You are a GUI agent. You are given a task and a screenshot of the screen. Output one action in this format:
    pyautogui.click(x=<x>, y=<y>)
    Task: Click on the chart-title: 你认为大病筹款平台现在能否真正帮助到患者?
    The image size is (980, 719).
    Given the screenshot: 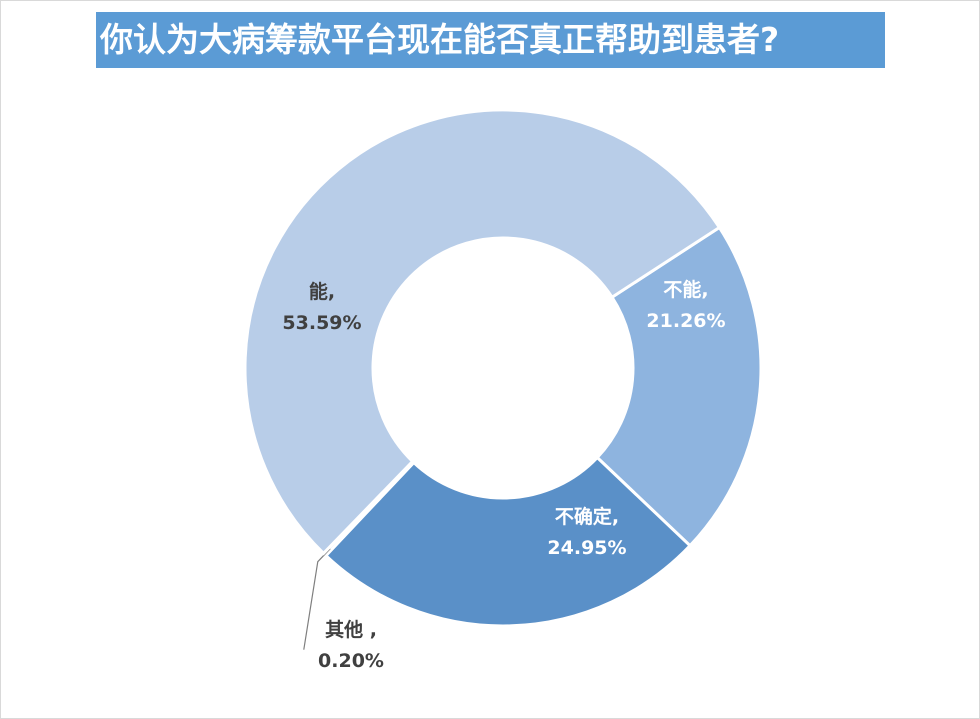 What is the action you would take?
    pyautogui.click(x=490, y=40)
    